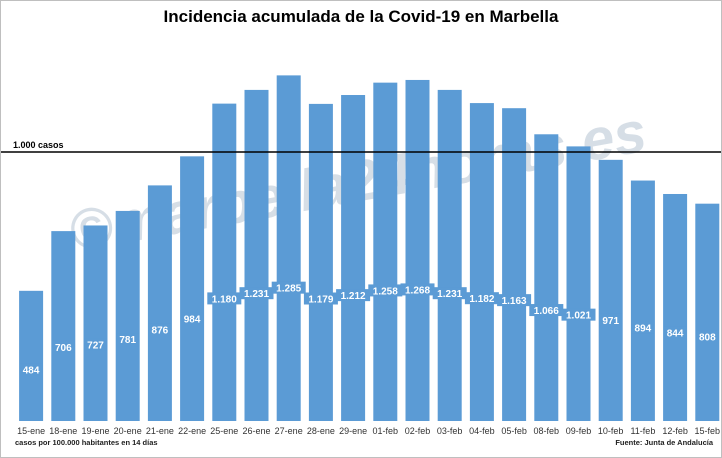 The width and height of the screenshot is (722, 458). What do you see at coordinates (289, 431) in the screenshot?
I see `x-tick-label: 27-ene` at bounding box center [289, 431].